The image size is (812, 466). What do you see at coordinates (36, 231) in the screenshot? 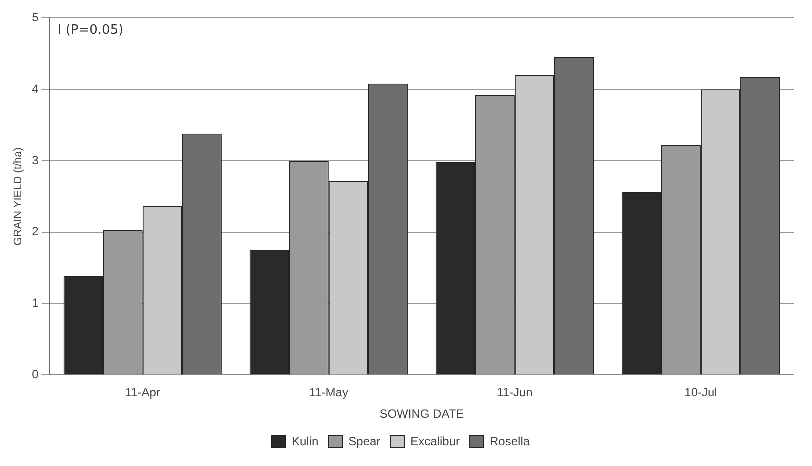
I see `y-tick-label: 2` at bounding box center [36, 231].